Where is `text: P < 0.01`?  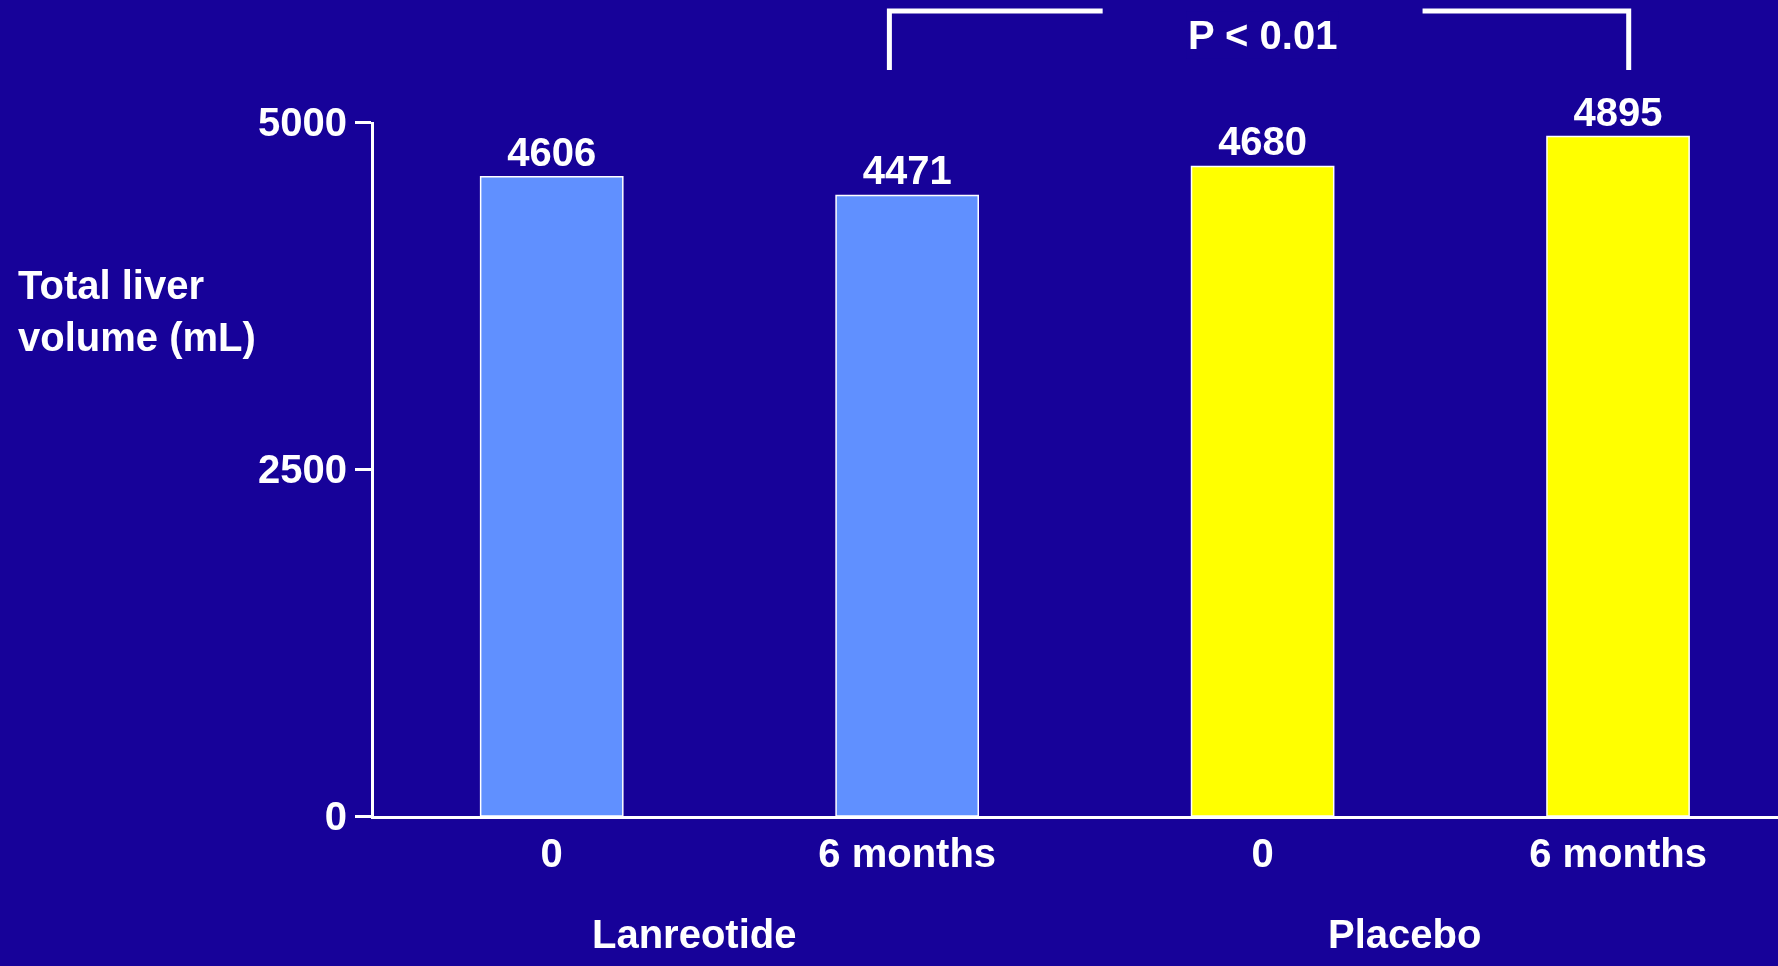
text: P < 0.01 is located at coordinates (1263, 35).